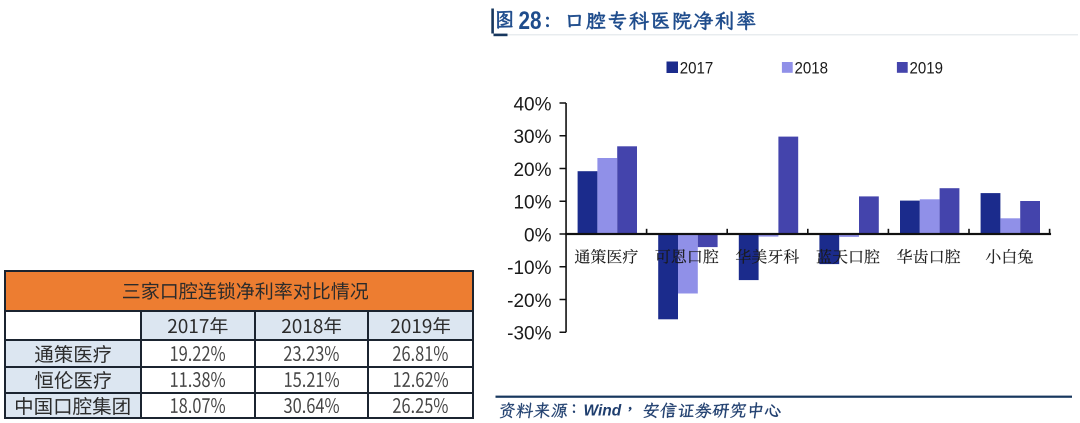 This screenshot has width=1080, height=423. I want to click on svg-text: -10%, so click(529, 268).